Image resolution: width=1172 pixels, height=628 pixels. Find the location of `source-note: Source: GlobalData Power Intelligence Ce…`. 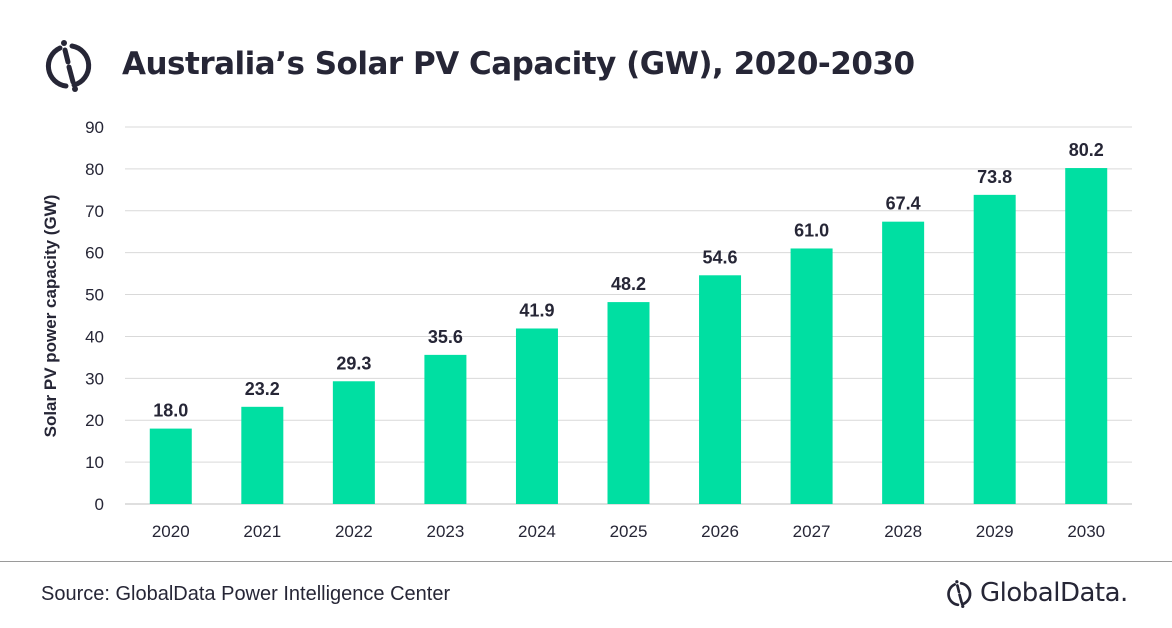

source-note: Source: GlobalData Power Intelligence Ce… is located at coordinates (246, 594).